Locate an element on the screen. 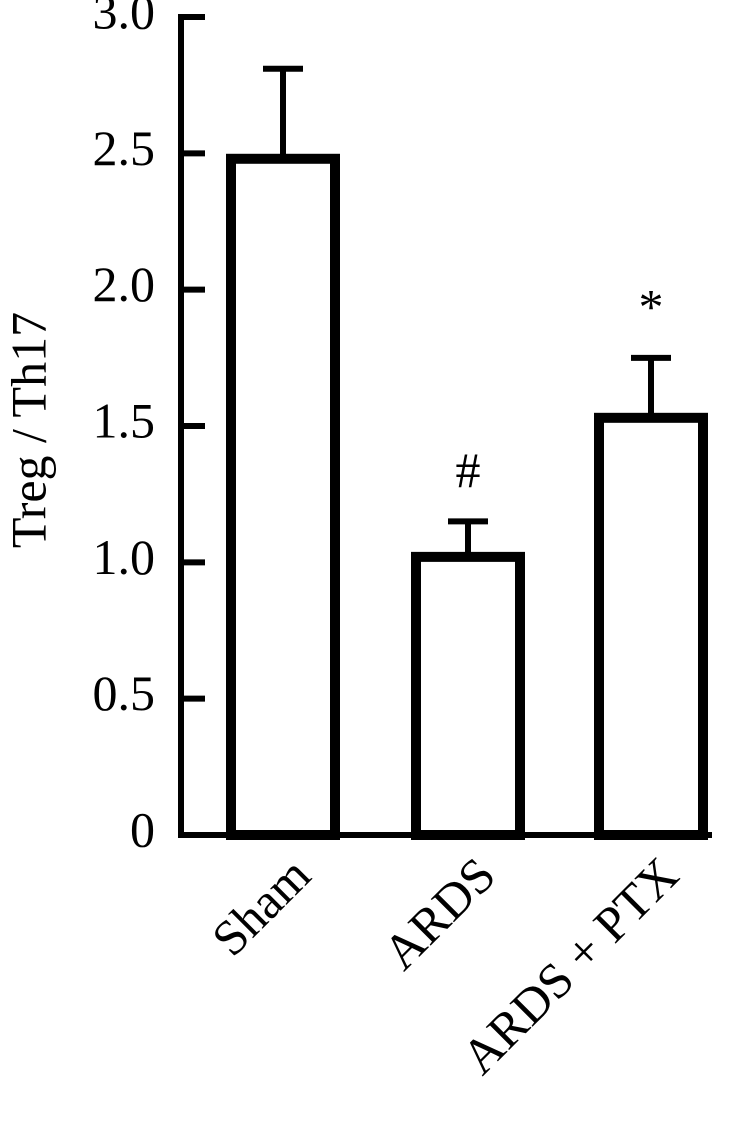 The image size is (738, 1128). y-tick-label: 2.0 is located at coordinates (124, 284).